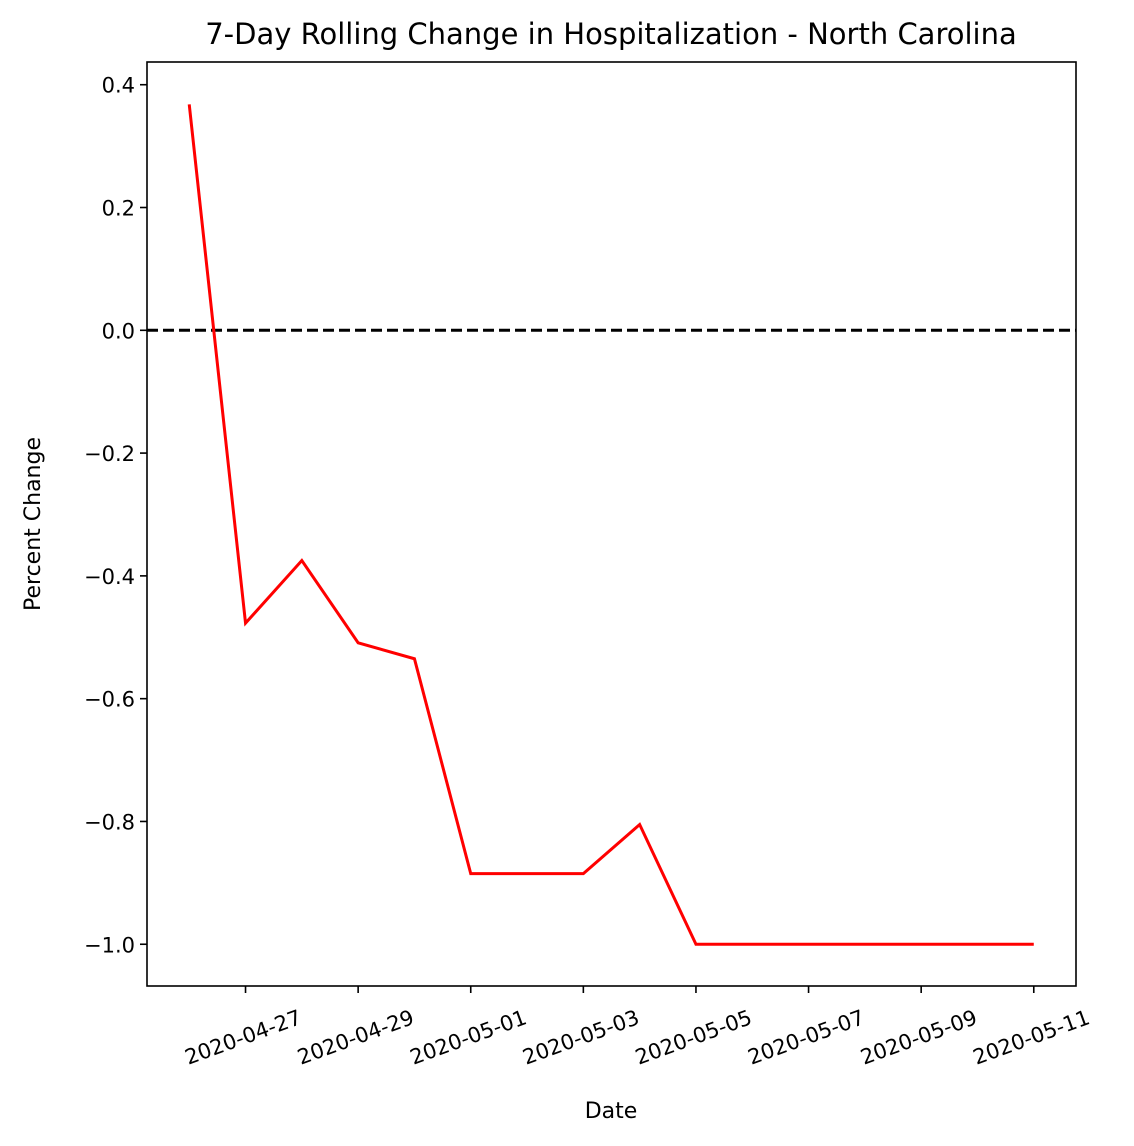  What do you see at coordinates (109, 454) in the screenshot?
I see `y-tick-label: −0.2` at bounding box center [109, 454].